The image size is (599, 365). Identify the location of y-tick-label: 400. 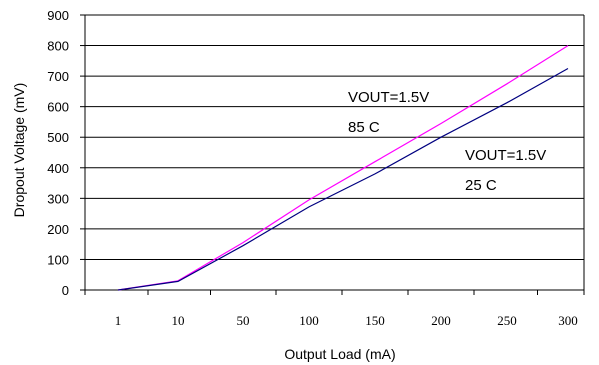
(58, 168).